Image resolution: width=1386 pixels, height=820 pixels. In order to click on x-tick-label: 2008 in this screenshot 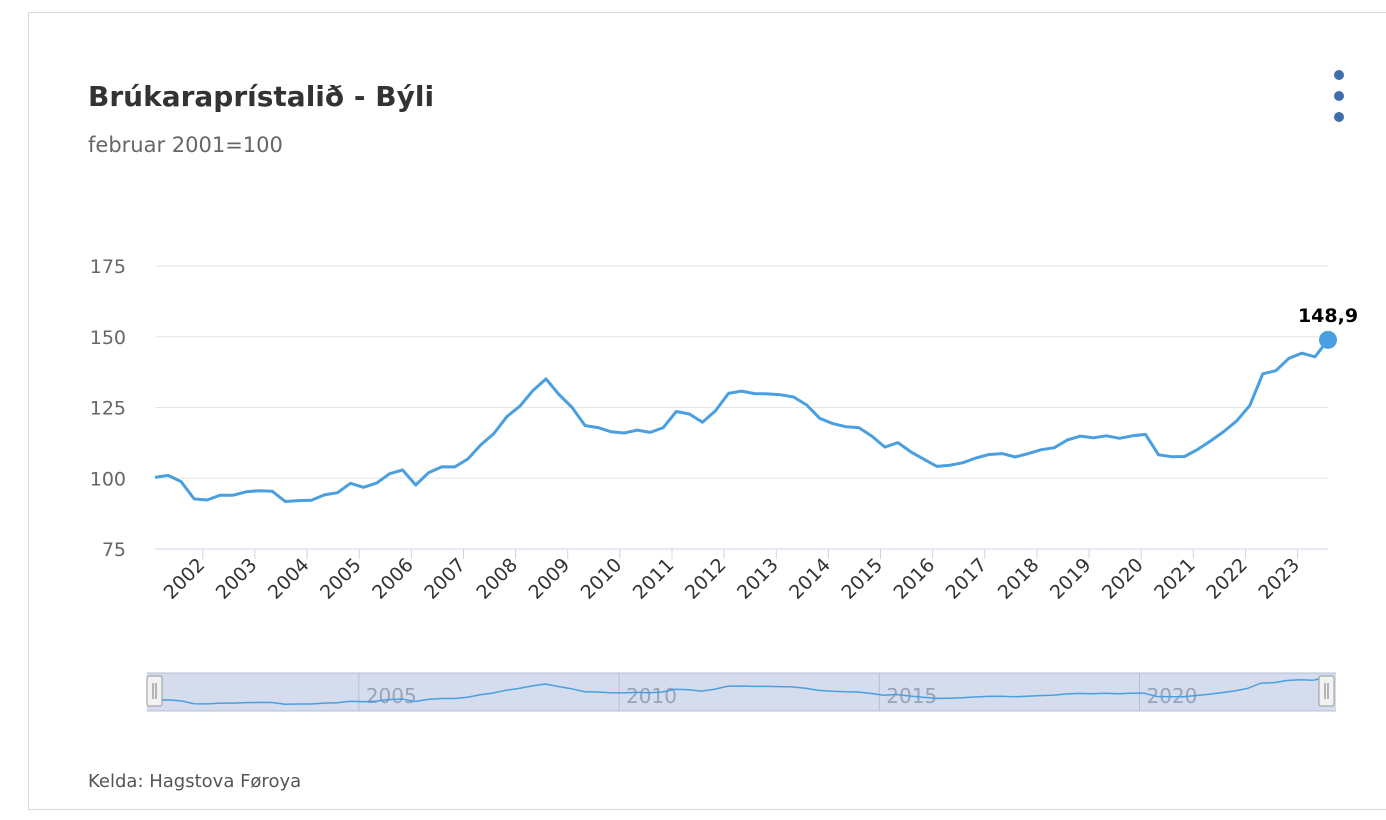, I will do `click(497, 579)`.